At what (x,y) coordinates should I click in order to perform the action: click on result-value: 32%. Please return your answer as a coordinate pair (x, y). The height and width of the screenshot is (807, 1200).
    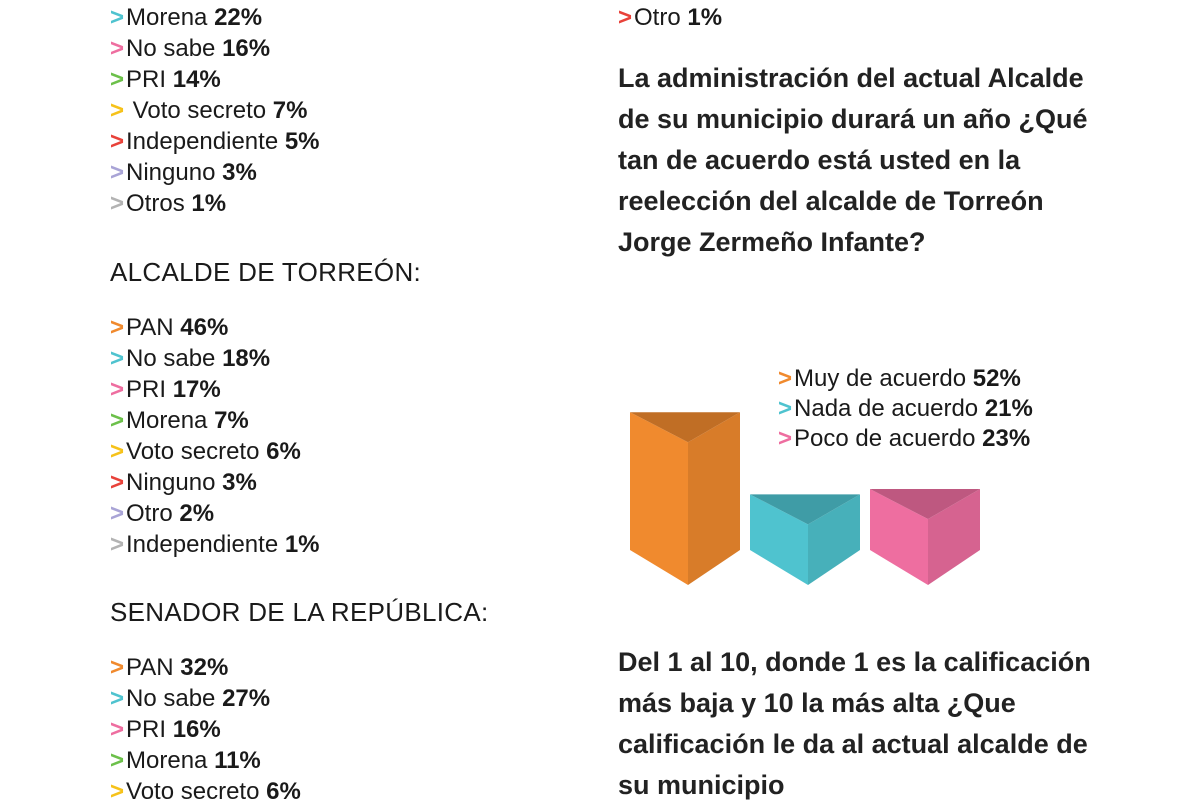
    Looking at the image, I should click on (204, 667).